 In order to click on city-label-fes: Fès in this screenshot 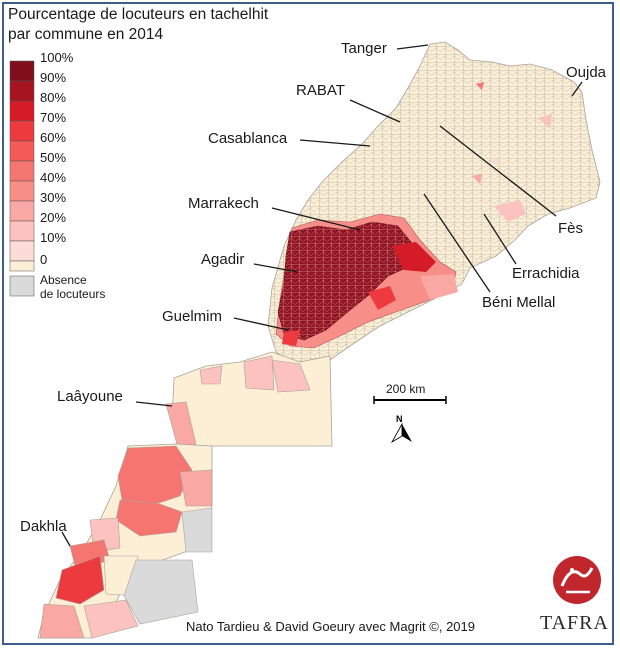, I will do `click(571, 228)`.